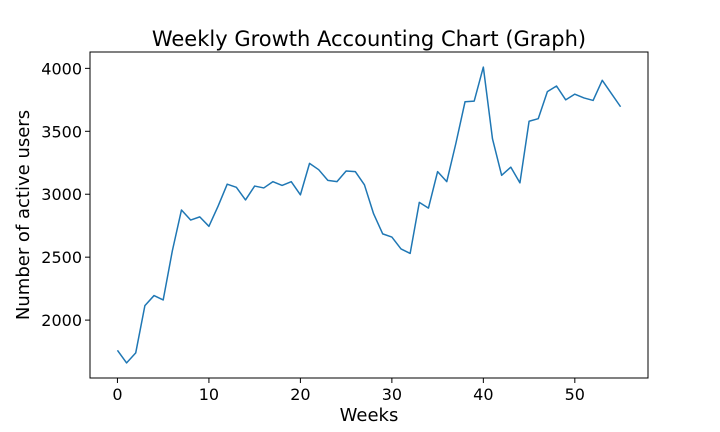 This screenshot has width=720, height=432. Describe the element at coordinates (348, 391) in the screenshot. I see `x-axis: 0 10 20 30 40 50` at that location.